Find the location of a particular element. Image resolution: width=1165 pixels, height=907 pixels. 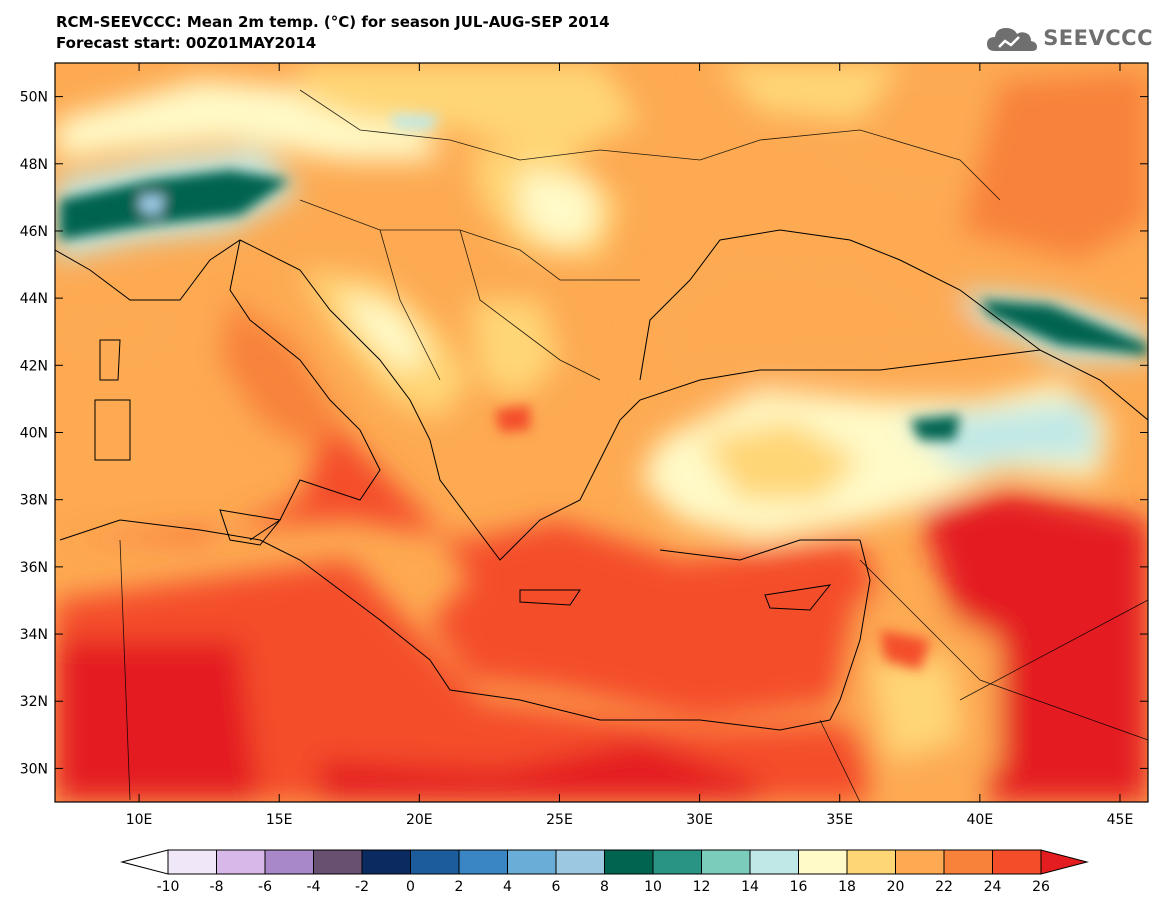

colorbar-label: -4 is located at coordinates (314, 887).